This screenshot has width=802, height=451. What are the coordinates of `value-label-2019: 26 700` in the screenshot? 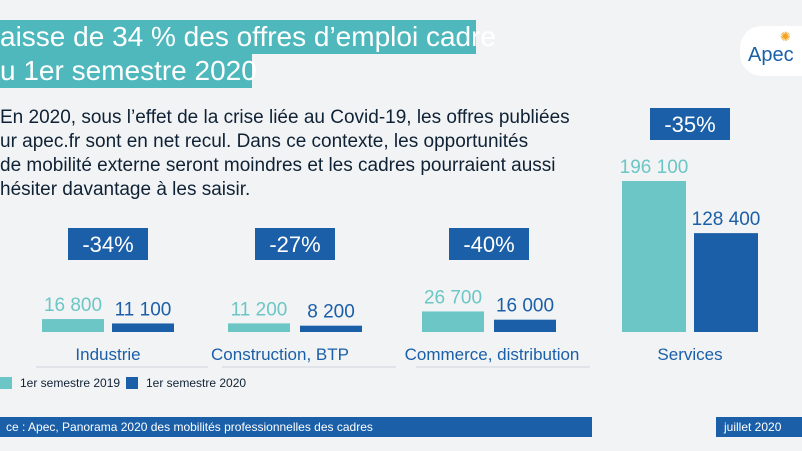 It's located at (453, 297).